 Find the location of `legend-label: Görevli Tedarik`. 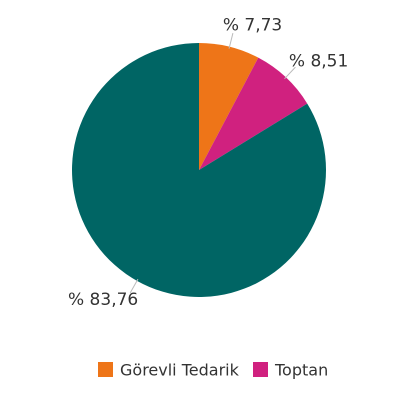

legend-label: Görevli Tedarik is located at coordinates (180, 370).